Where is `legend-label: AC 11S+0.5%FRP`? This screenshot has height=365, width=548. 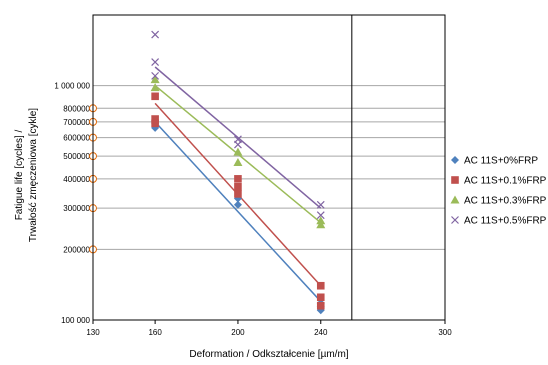
legend-label: AC 11S+0.5%FRP is located at coordinates (505, 221).